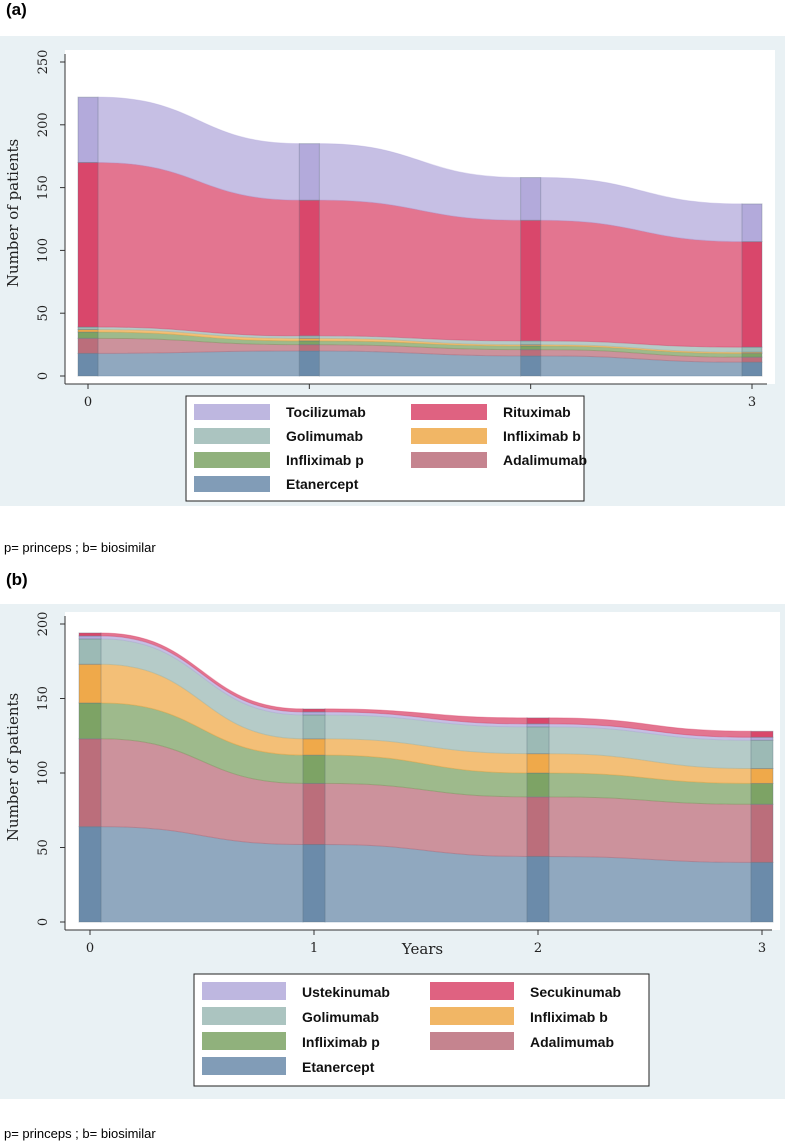 The width and height of the screenshot is (785, 1143). I want to click on y-tick-label: 250, so click(43, 62).